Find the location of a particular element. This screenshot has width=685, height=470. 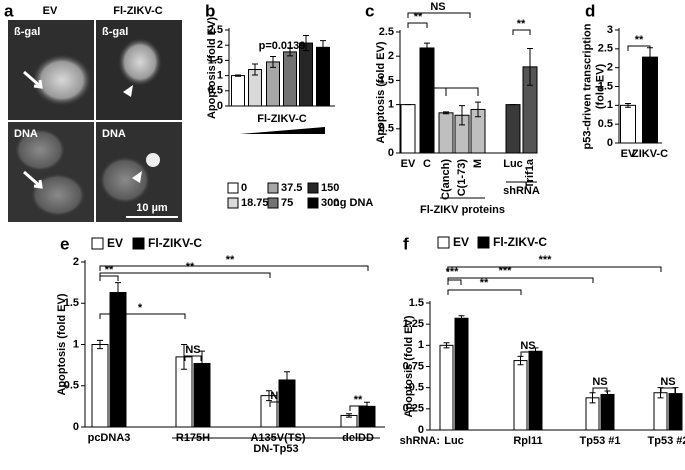

y-axis-label: (fold EV) is located at coordinates (600, 87).